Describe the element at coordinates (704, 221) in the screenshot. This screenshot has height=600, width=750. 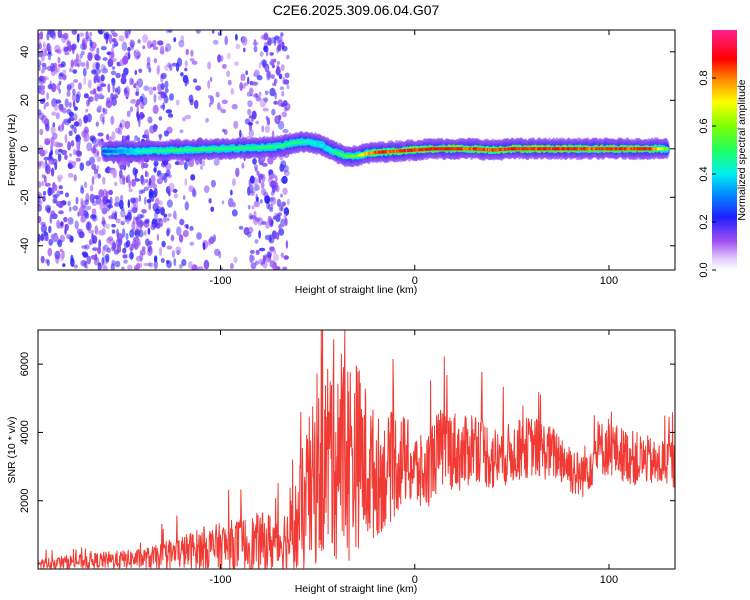
I see `colorbar-tick-label: 0.2` at that location.